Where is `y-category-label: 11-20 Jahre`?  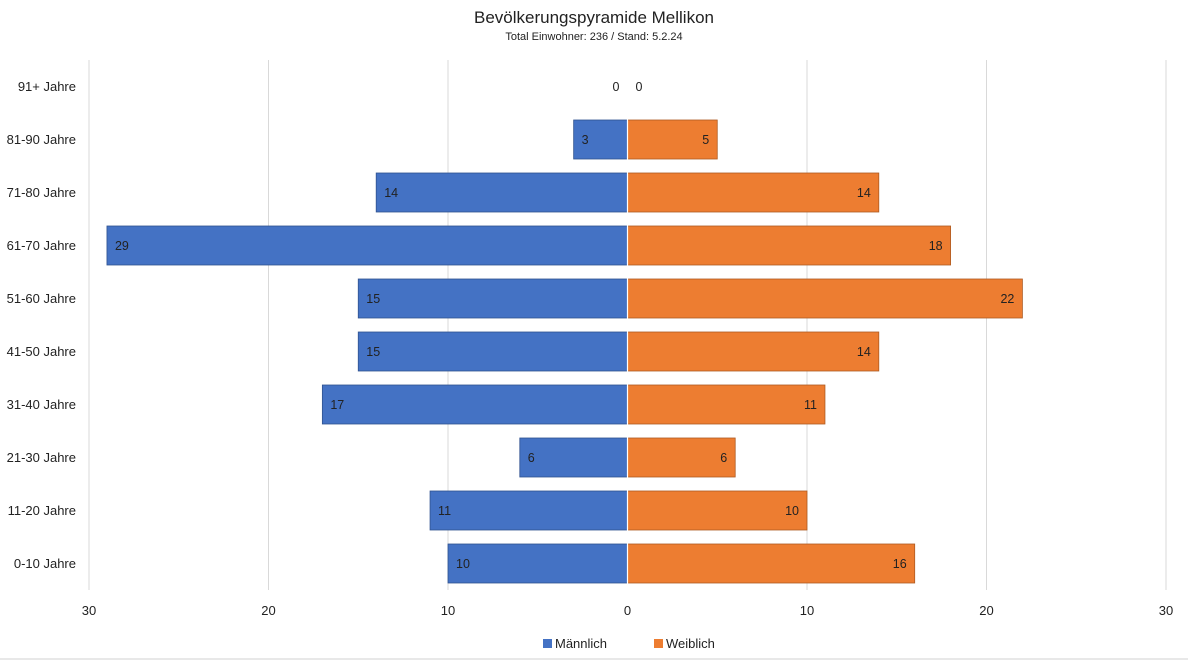 y-category-label: 11-20 Jahre is located at coordinates (42, 510).